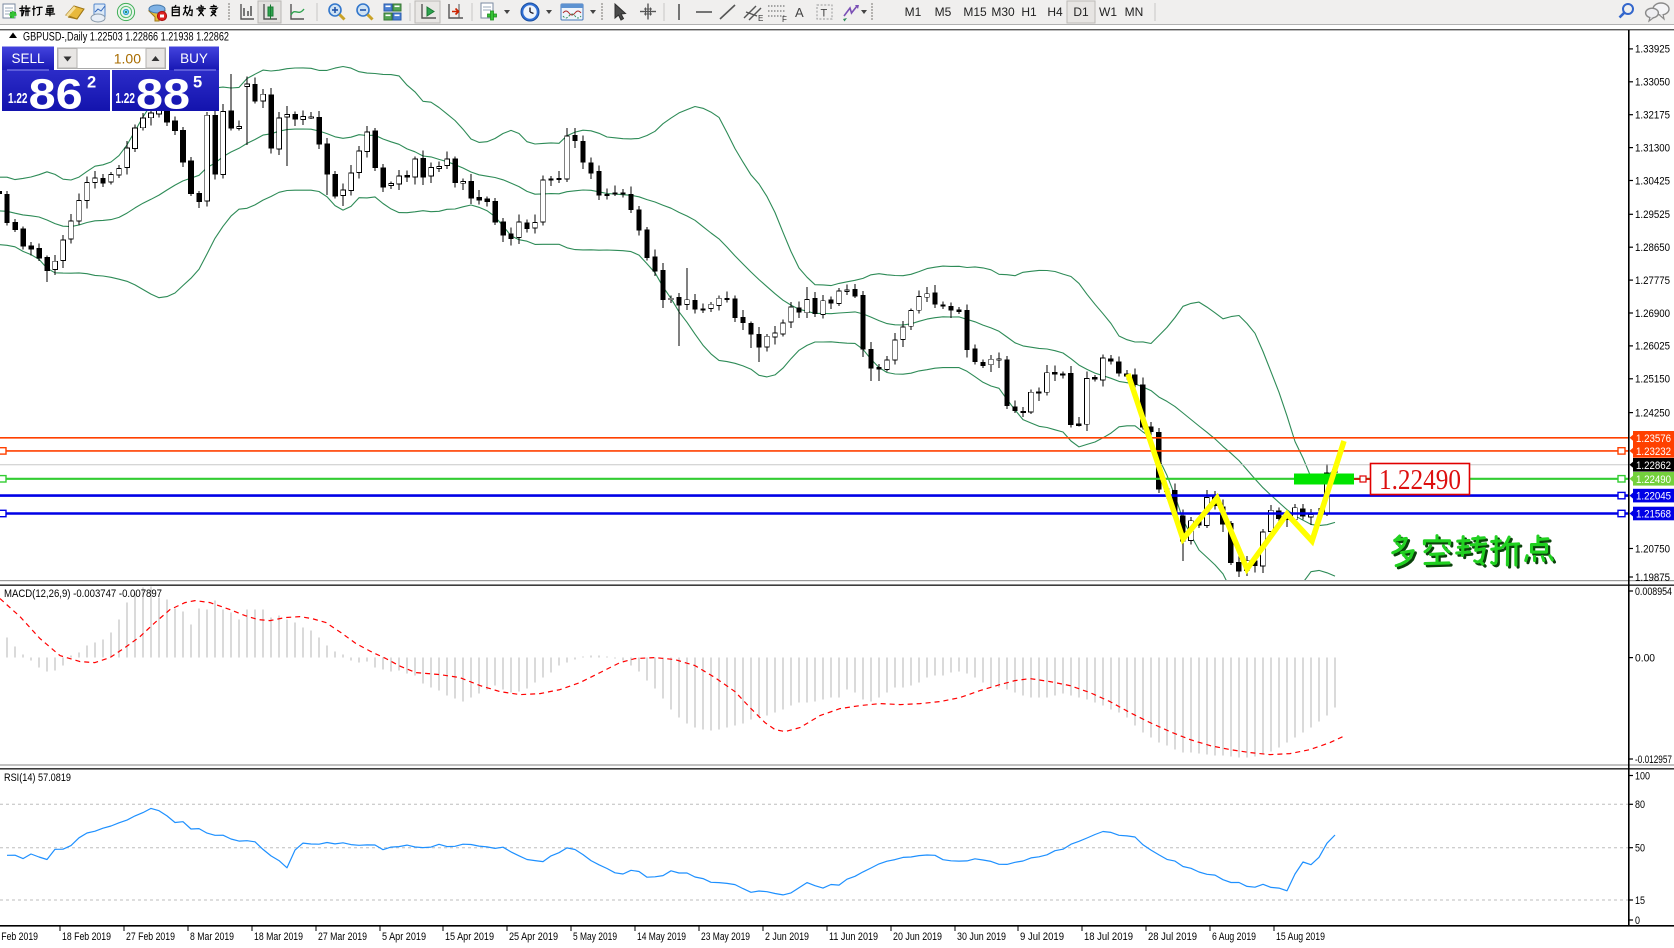 The image size is (1674, 948). What do you see at coordinates (1652, 83) in the screenshot?
I see `svg-text: 1.33050` at bounding box center [1652, 83].